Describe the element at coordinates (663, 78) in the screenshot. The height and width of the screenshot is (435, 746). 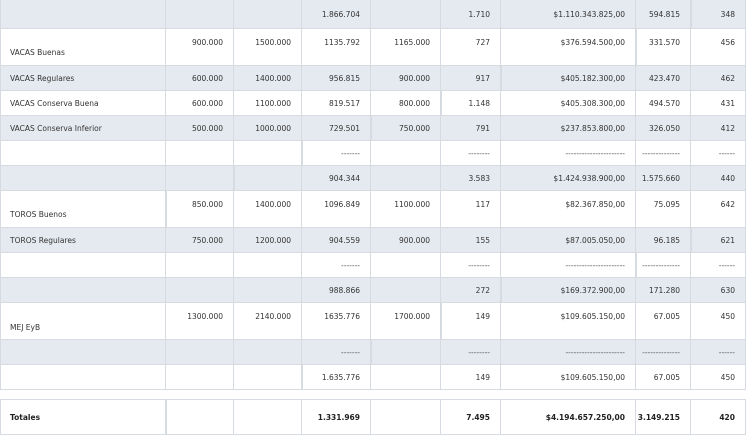
I see `total-kg-cell: 423.470` at that location.